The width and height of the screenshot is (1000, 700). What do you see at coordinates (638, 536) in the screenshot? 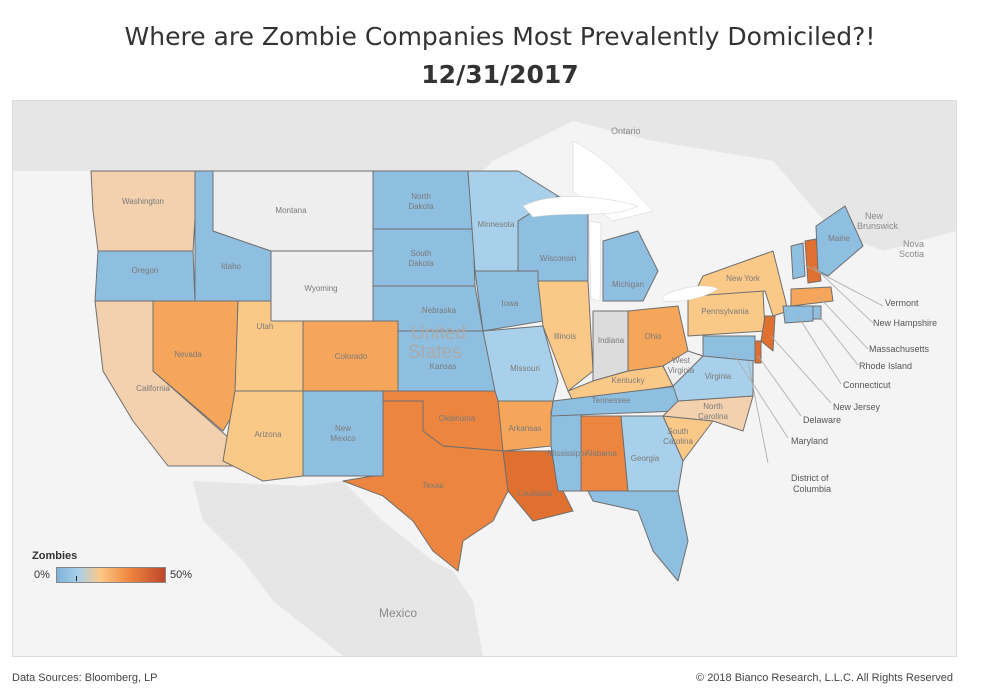
I see `state-FL` at bounding box center [638, 536].